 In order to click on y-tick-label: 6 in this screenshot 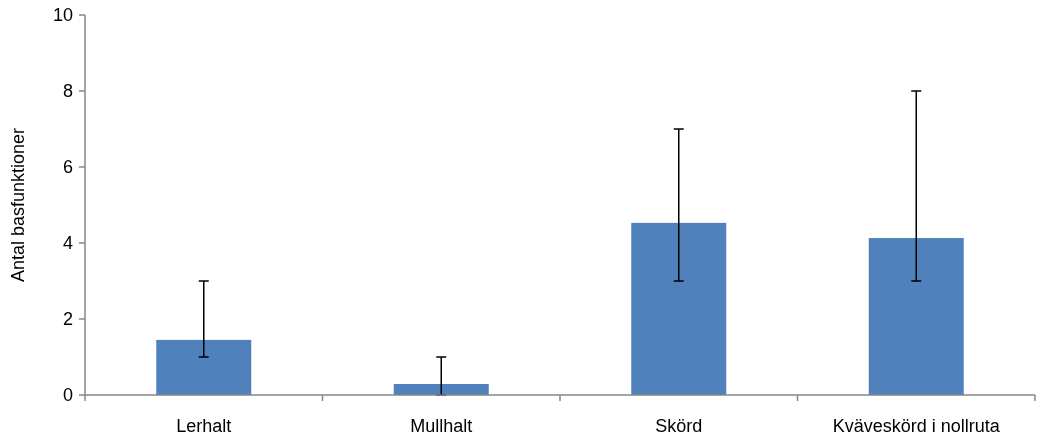, I will do `click(67, 167)`.